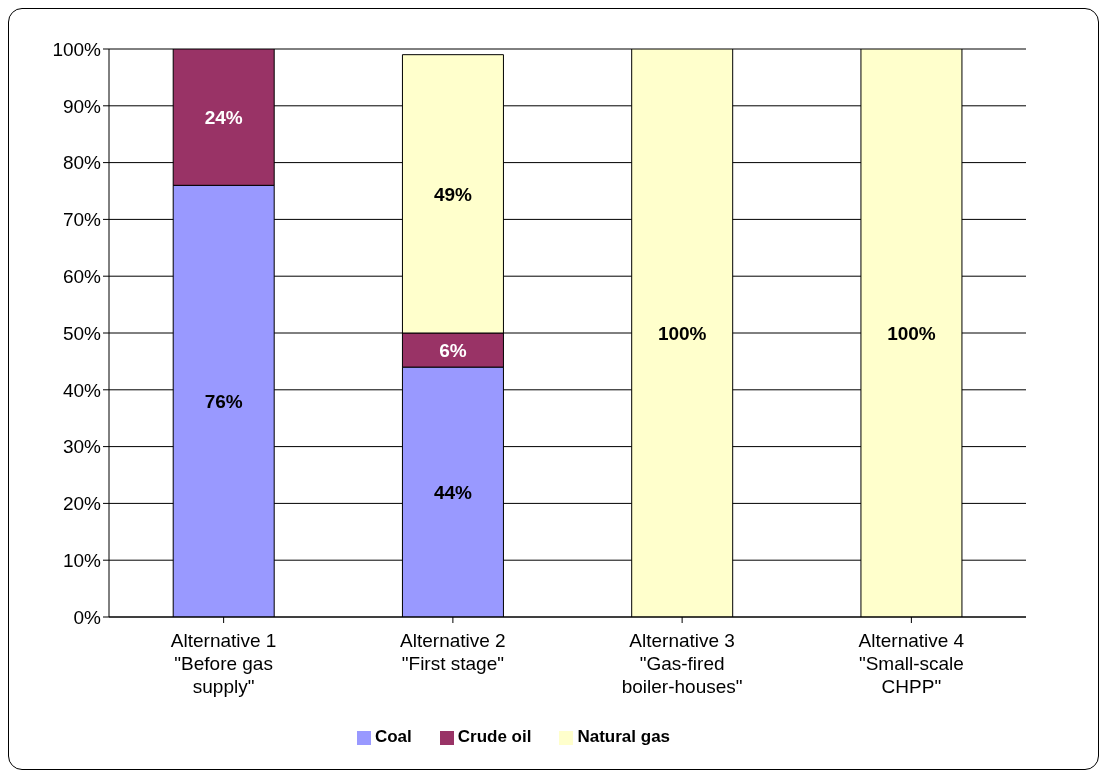 This screenshot has height=778, width=1107. Describe the element at coordinates (911, 663) in the screenshot. I see `x-tick-label: Alternative 4 "Small-scale CHPP"` at that location.